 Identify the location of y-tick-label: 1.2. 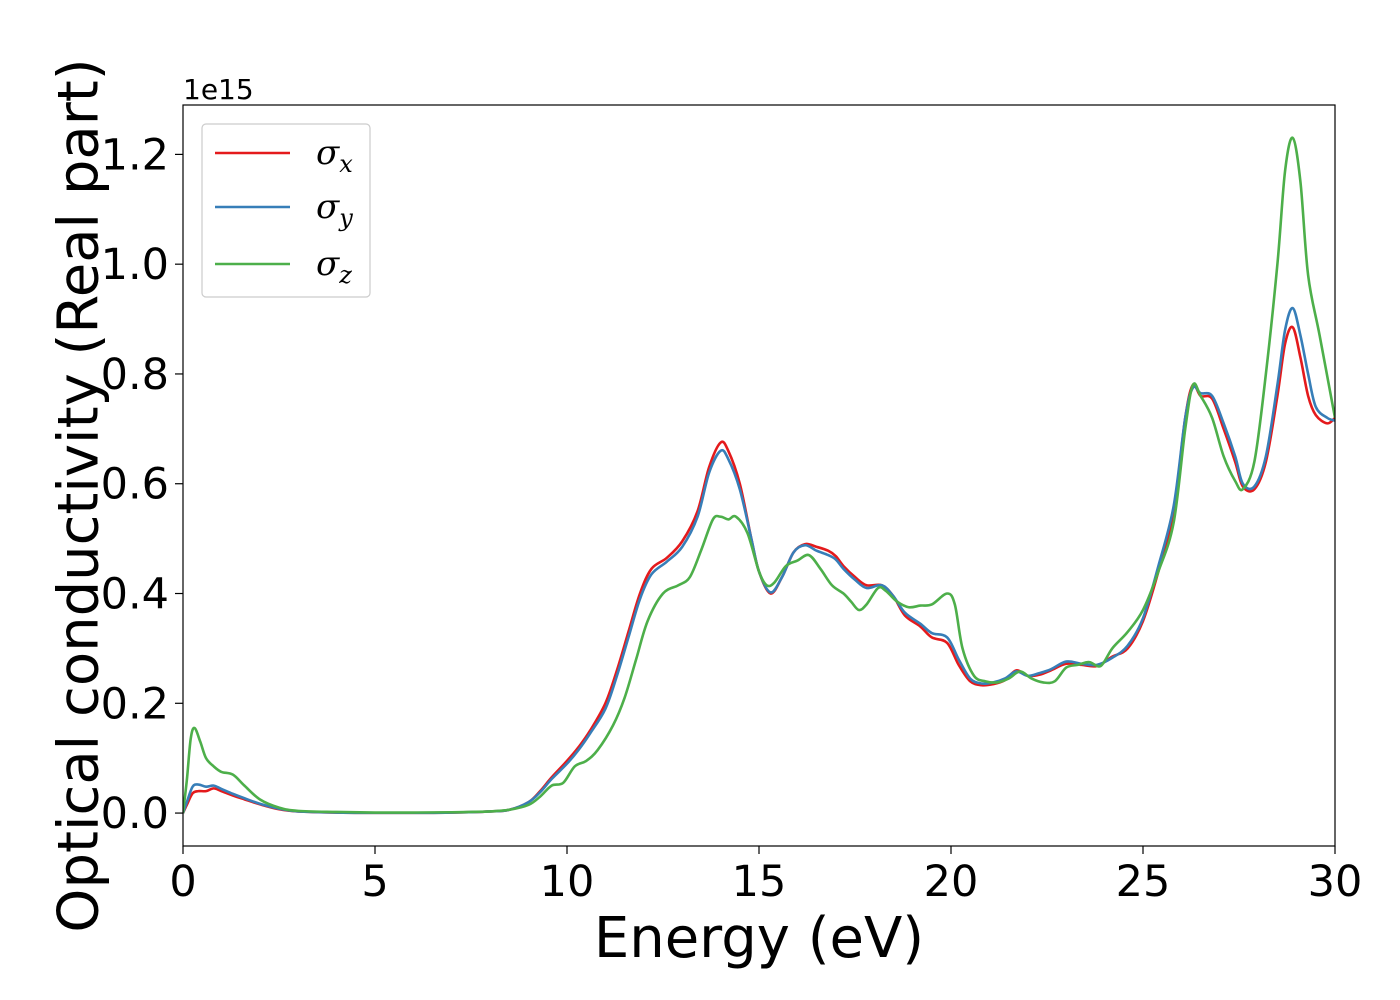
(135, 155).